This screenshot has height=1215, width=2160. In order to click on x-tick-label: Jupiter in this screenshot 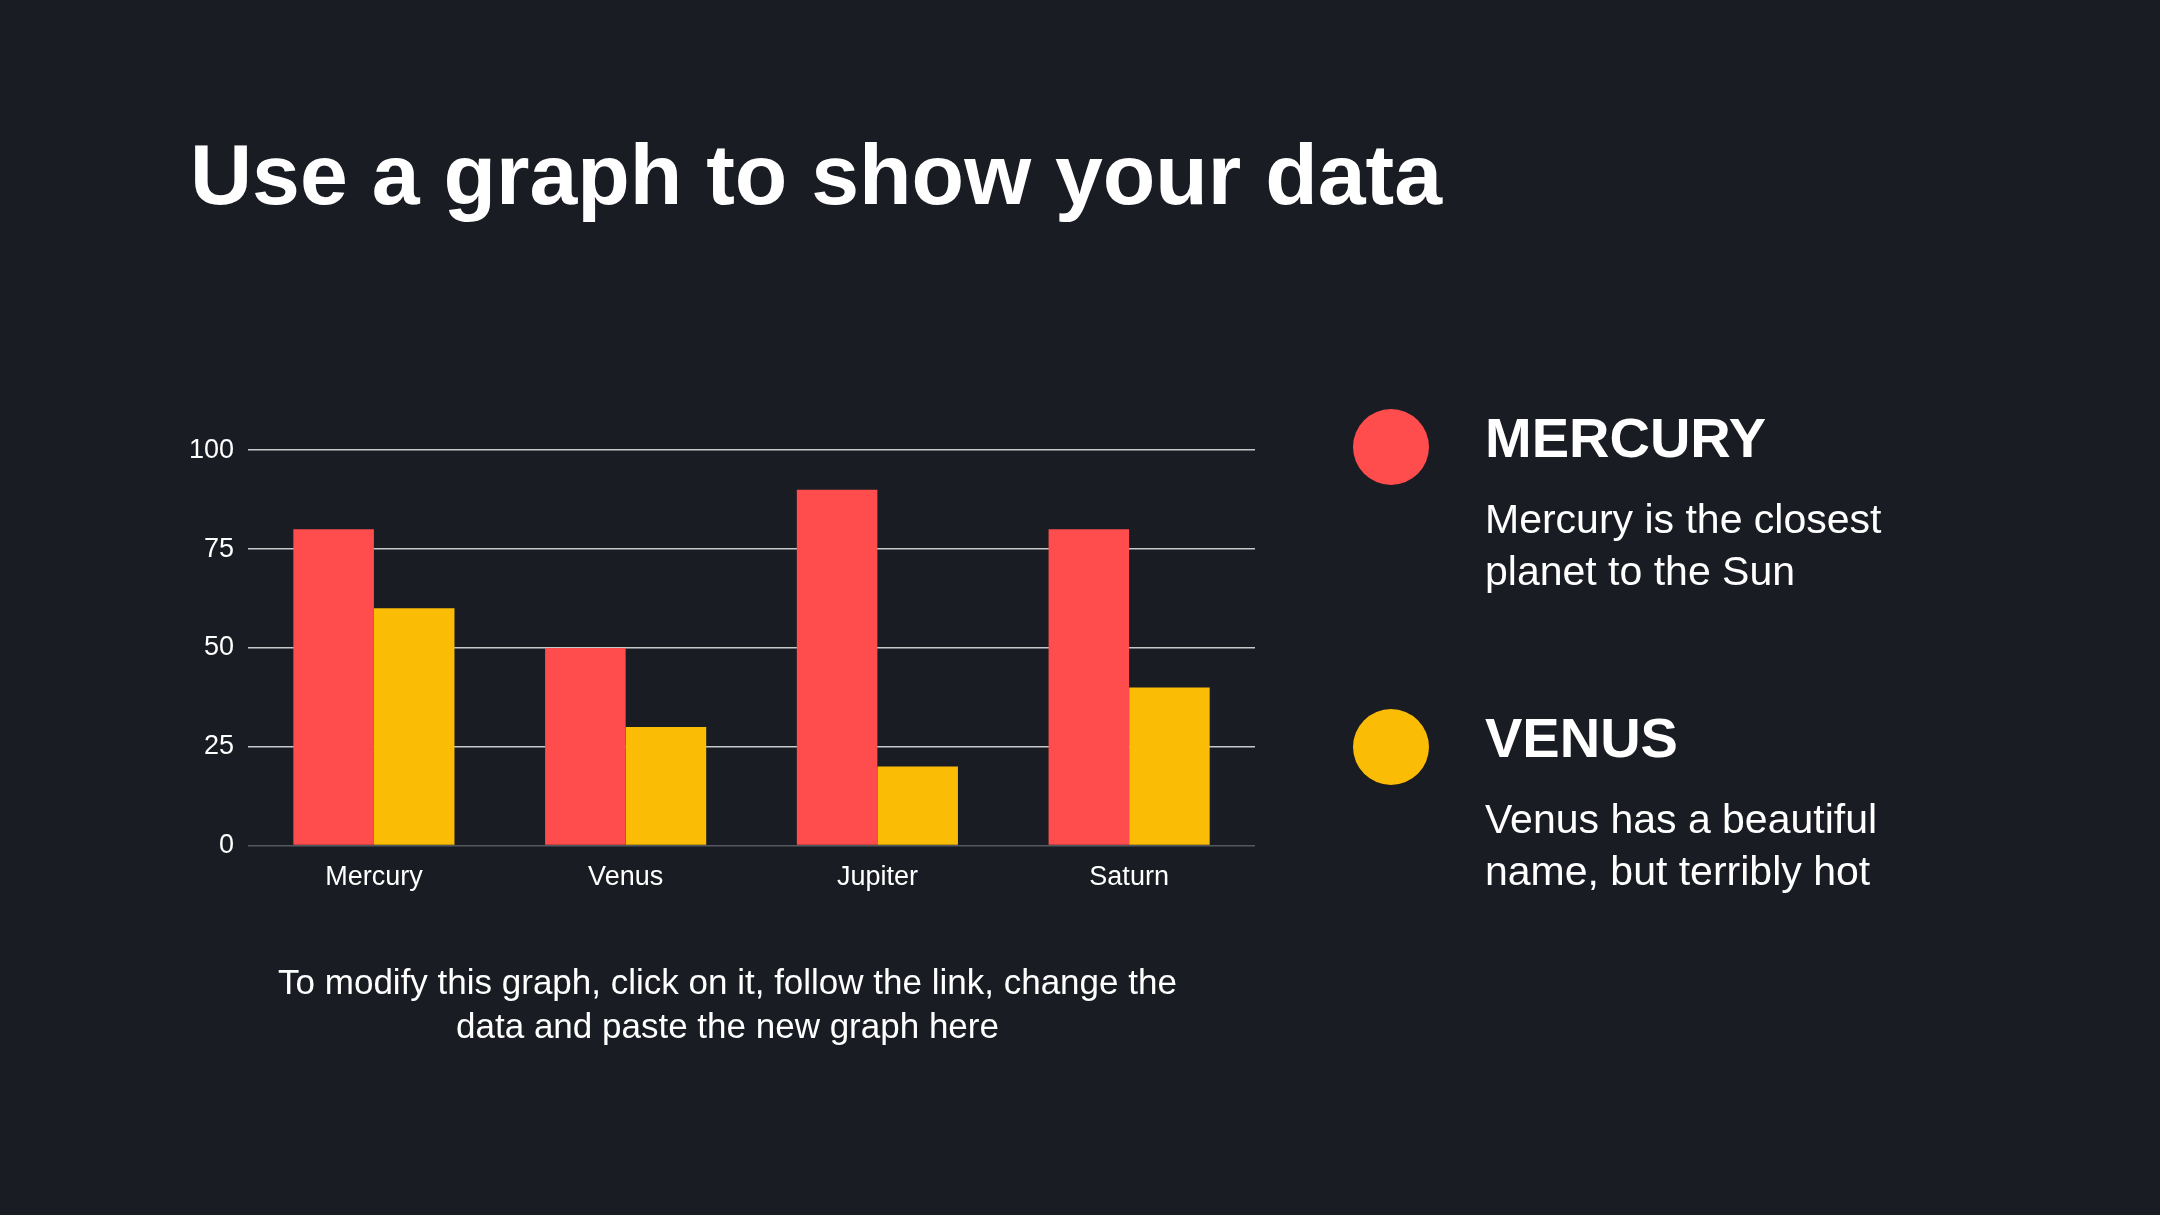, I will do `click(877, 876)`.